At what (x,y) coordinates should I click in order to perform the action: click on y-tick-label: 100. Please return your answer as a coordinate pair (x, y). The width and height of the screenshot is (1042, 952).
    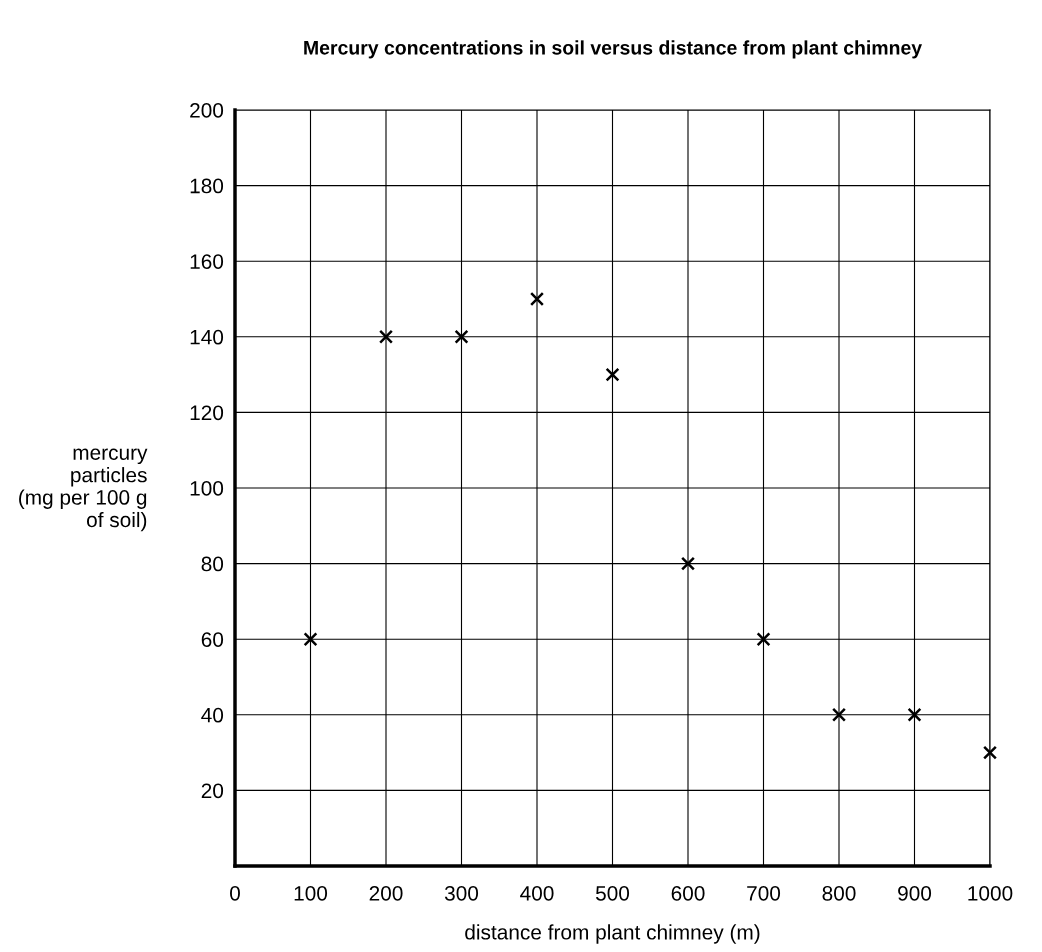
    Looking at the image, I should click on (207, 488).